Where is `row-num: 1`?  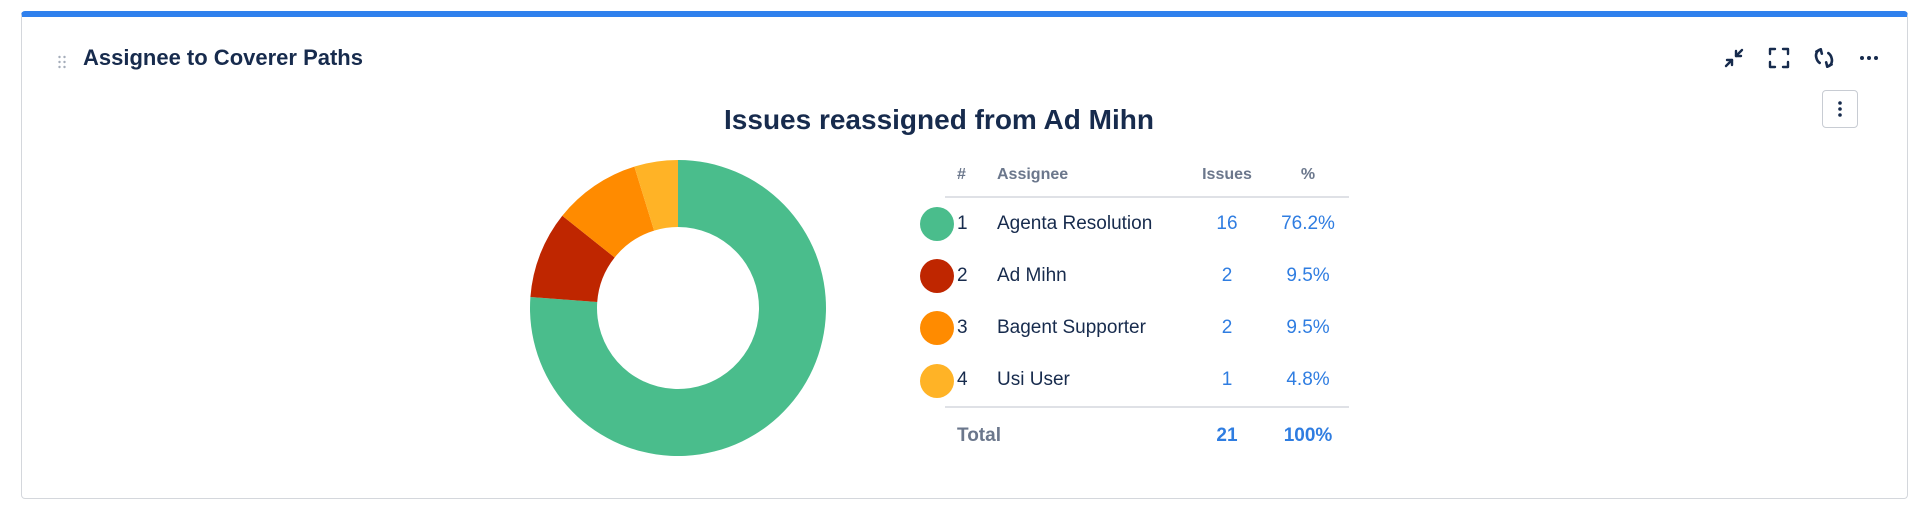 row-num: 1 is located at coordinates (962, 223).